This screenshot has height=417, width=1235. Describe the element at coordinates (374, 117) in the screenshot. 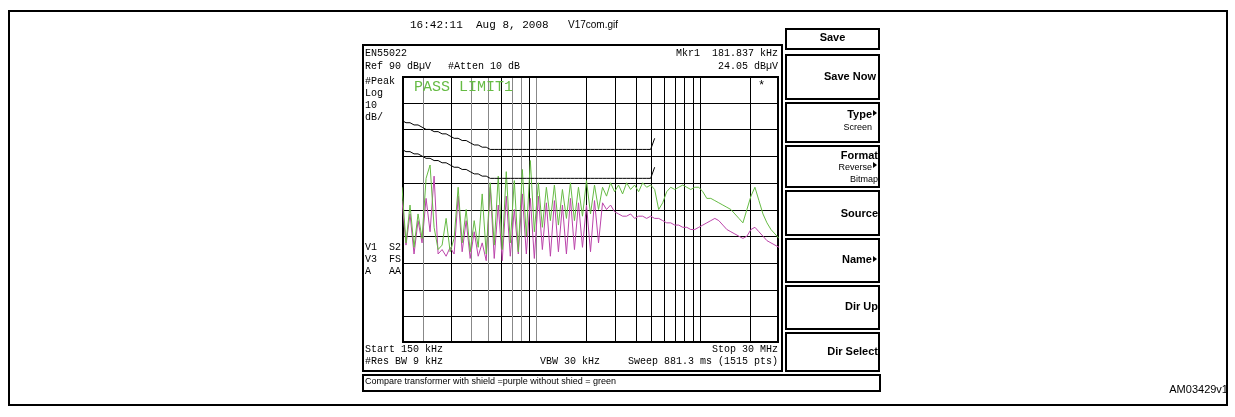

I see `text: dB/` at that location.